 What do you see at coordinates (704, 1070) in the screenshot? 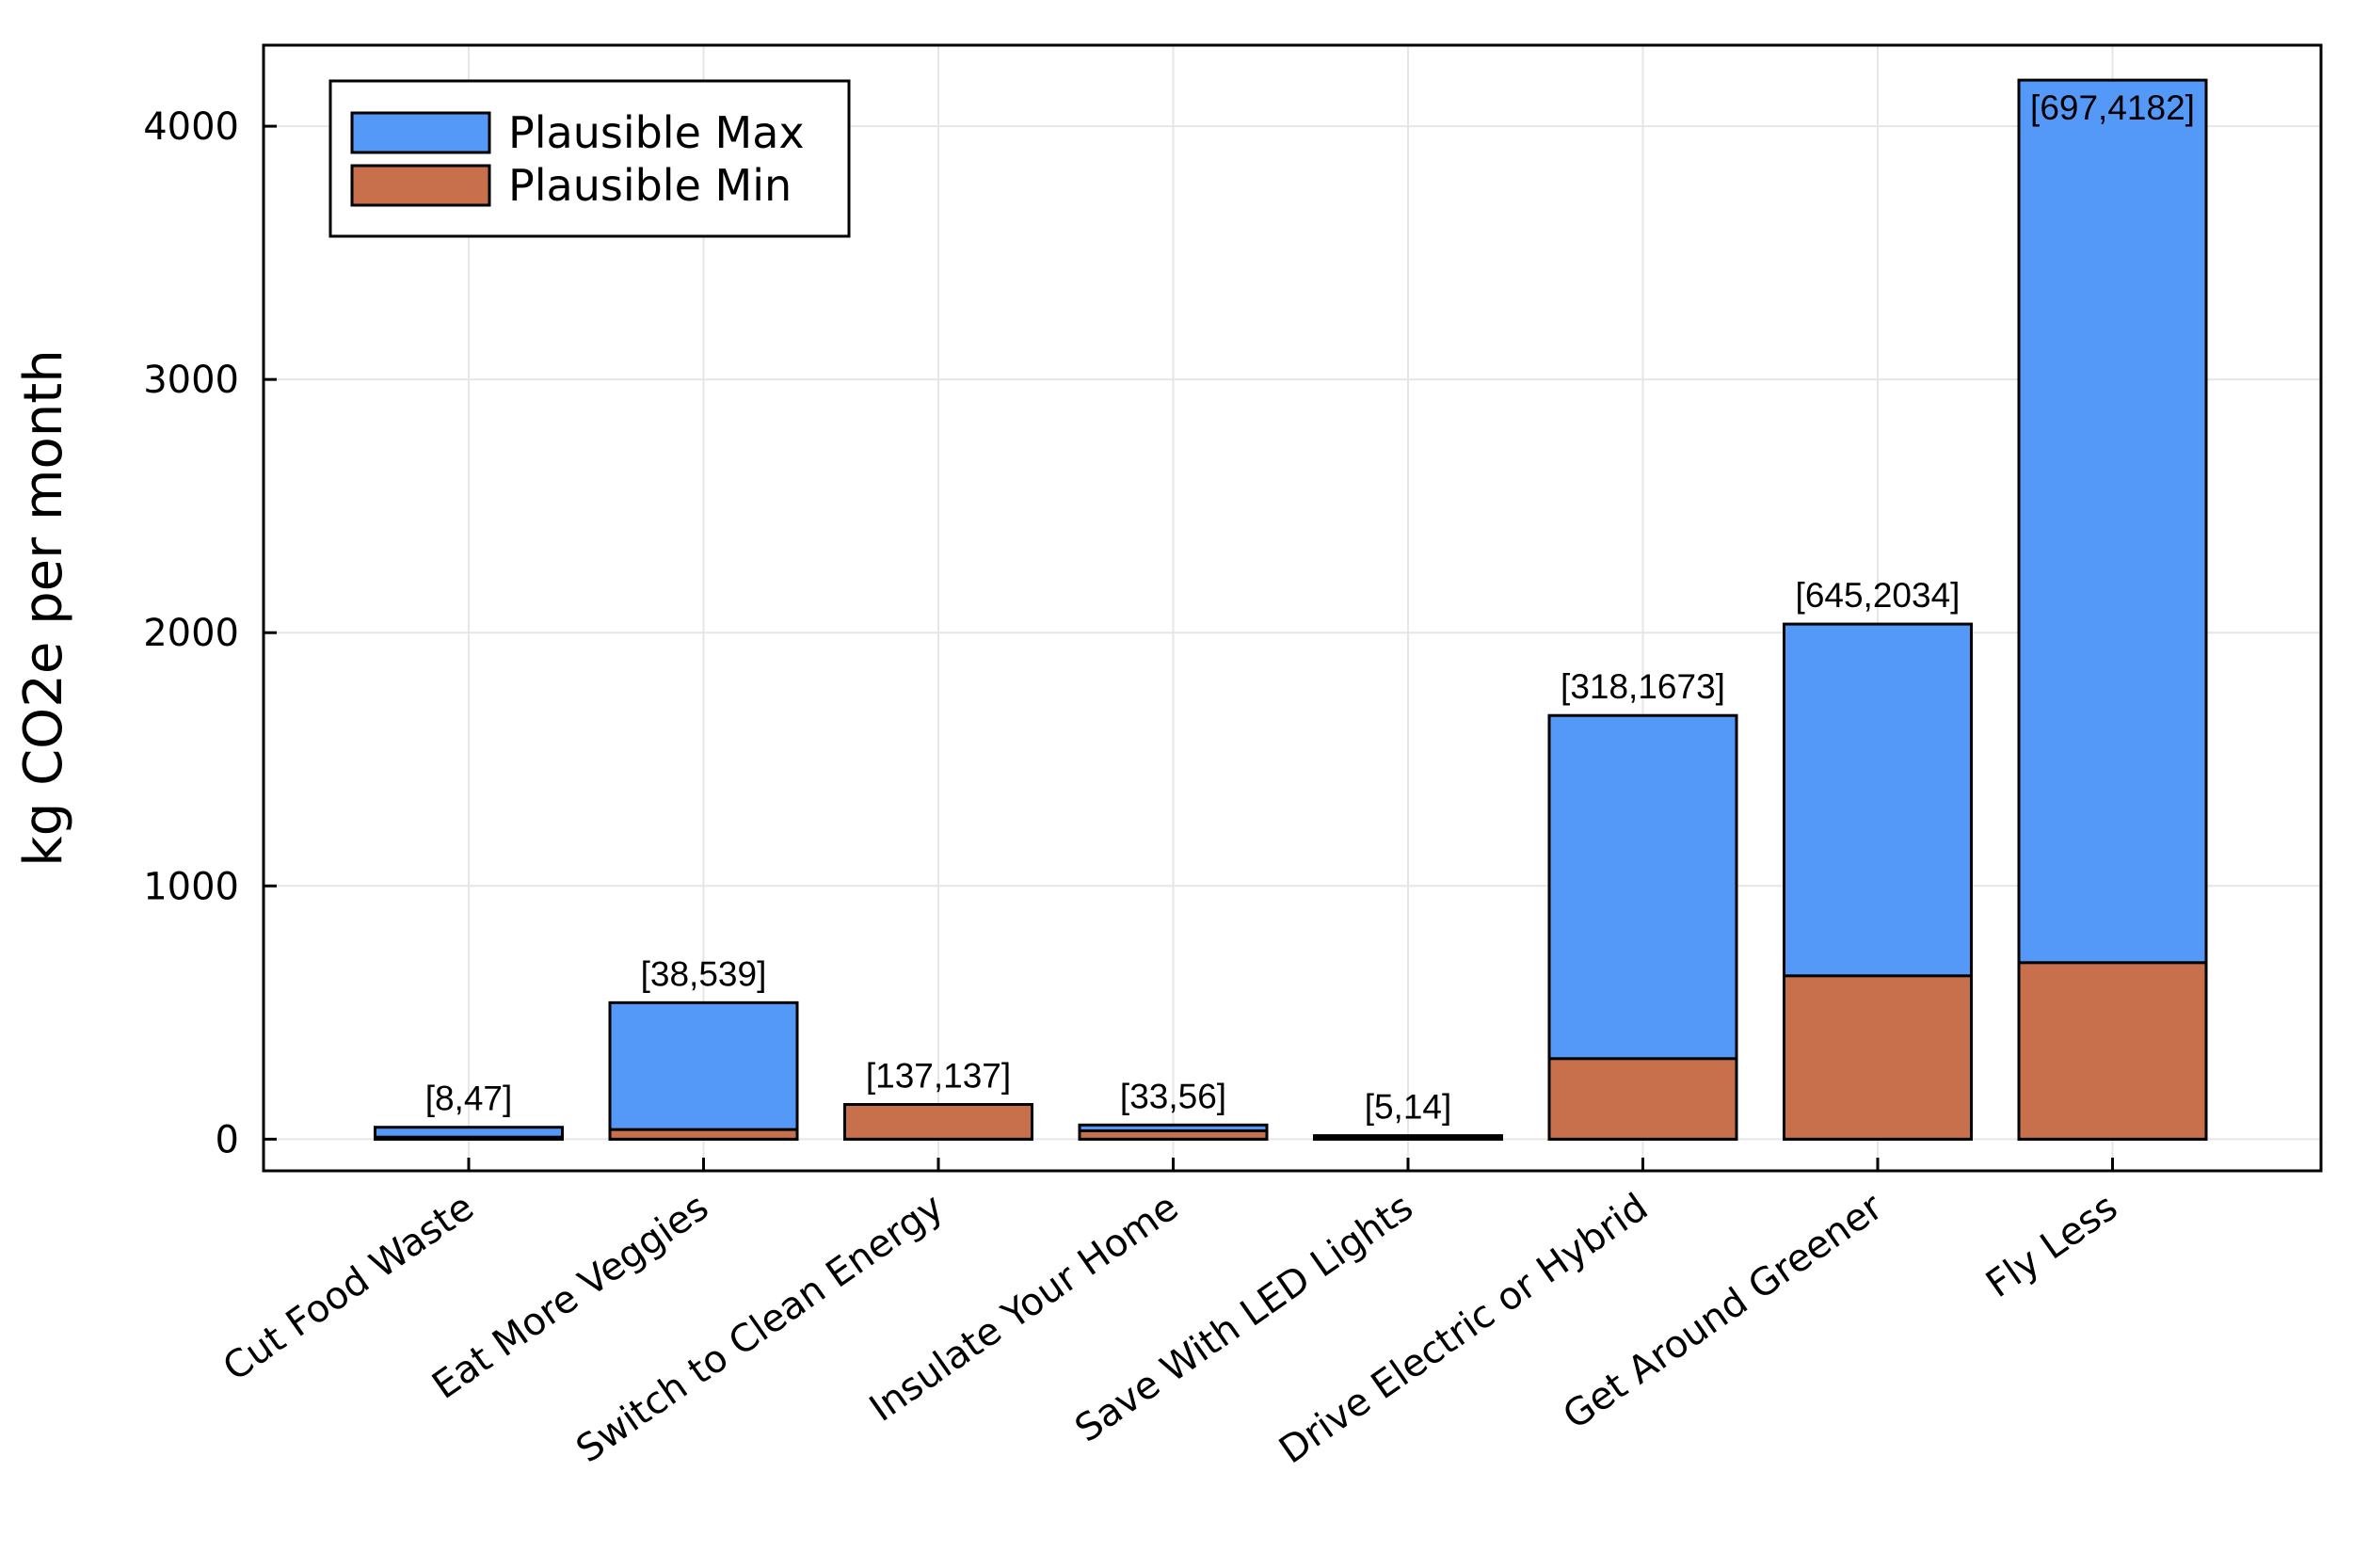
I see `bar-plausible-max` at bounding box center [704, 1070].